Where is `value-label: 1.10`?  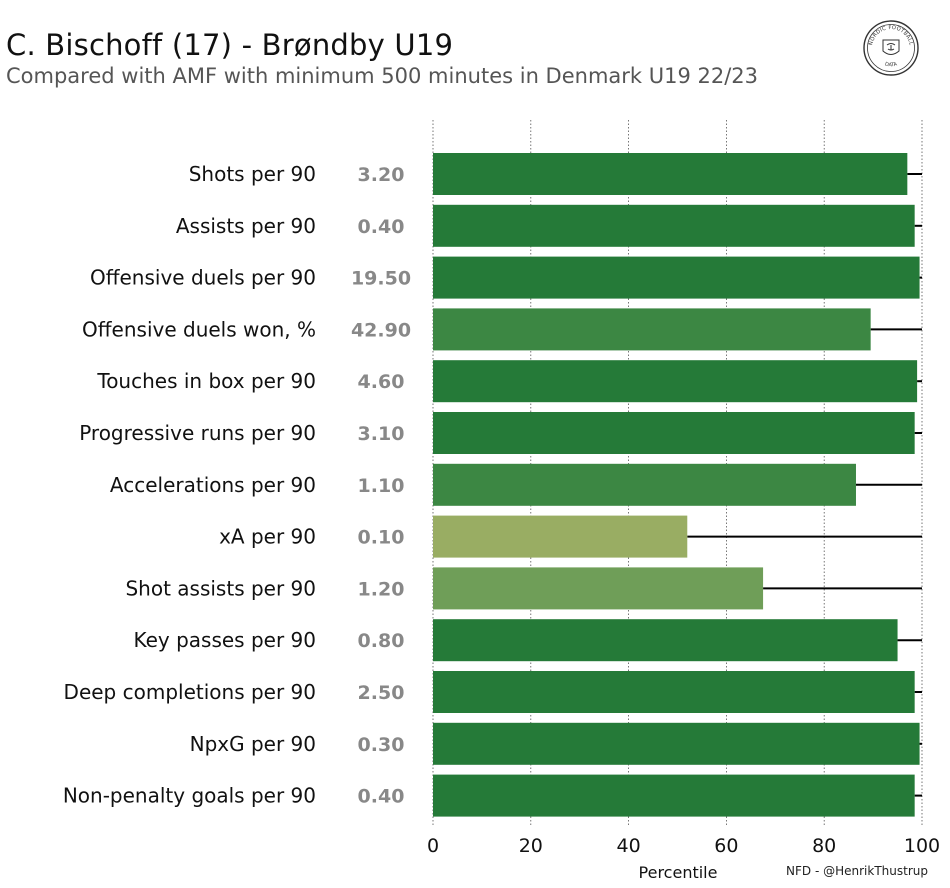
value-label: 1.10 is located at coordinates (381, 486).